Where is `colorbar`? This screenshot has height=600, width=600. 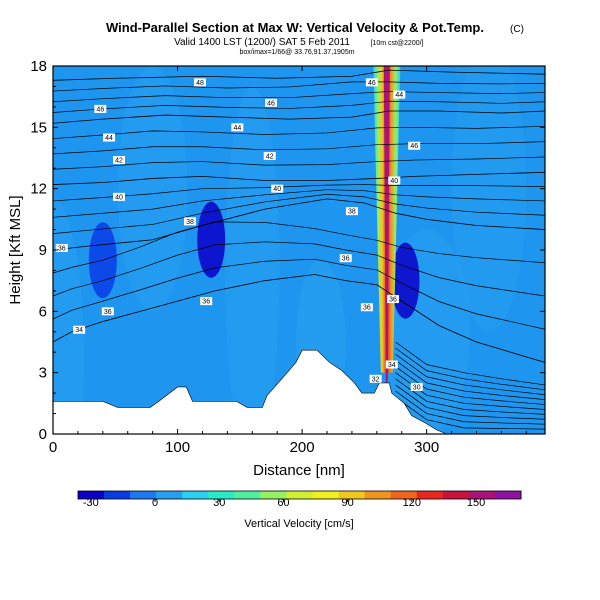 colorbar is located at coordinates (299, 495).